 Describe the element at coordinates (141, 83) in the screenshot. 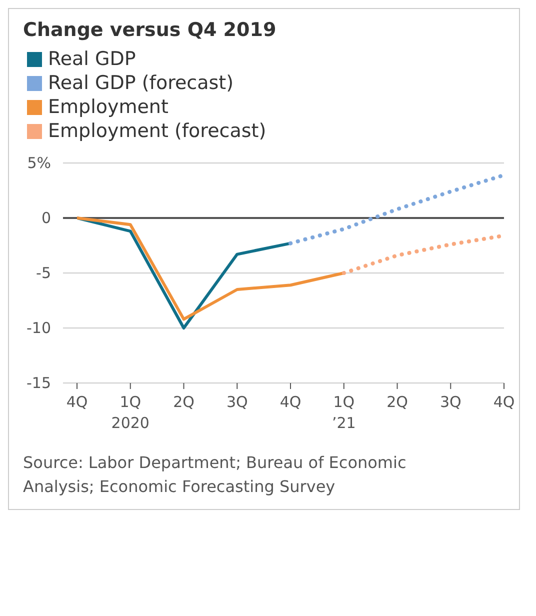

I see `legend-label: Real GDP (forecast)` at that location.